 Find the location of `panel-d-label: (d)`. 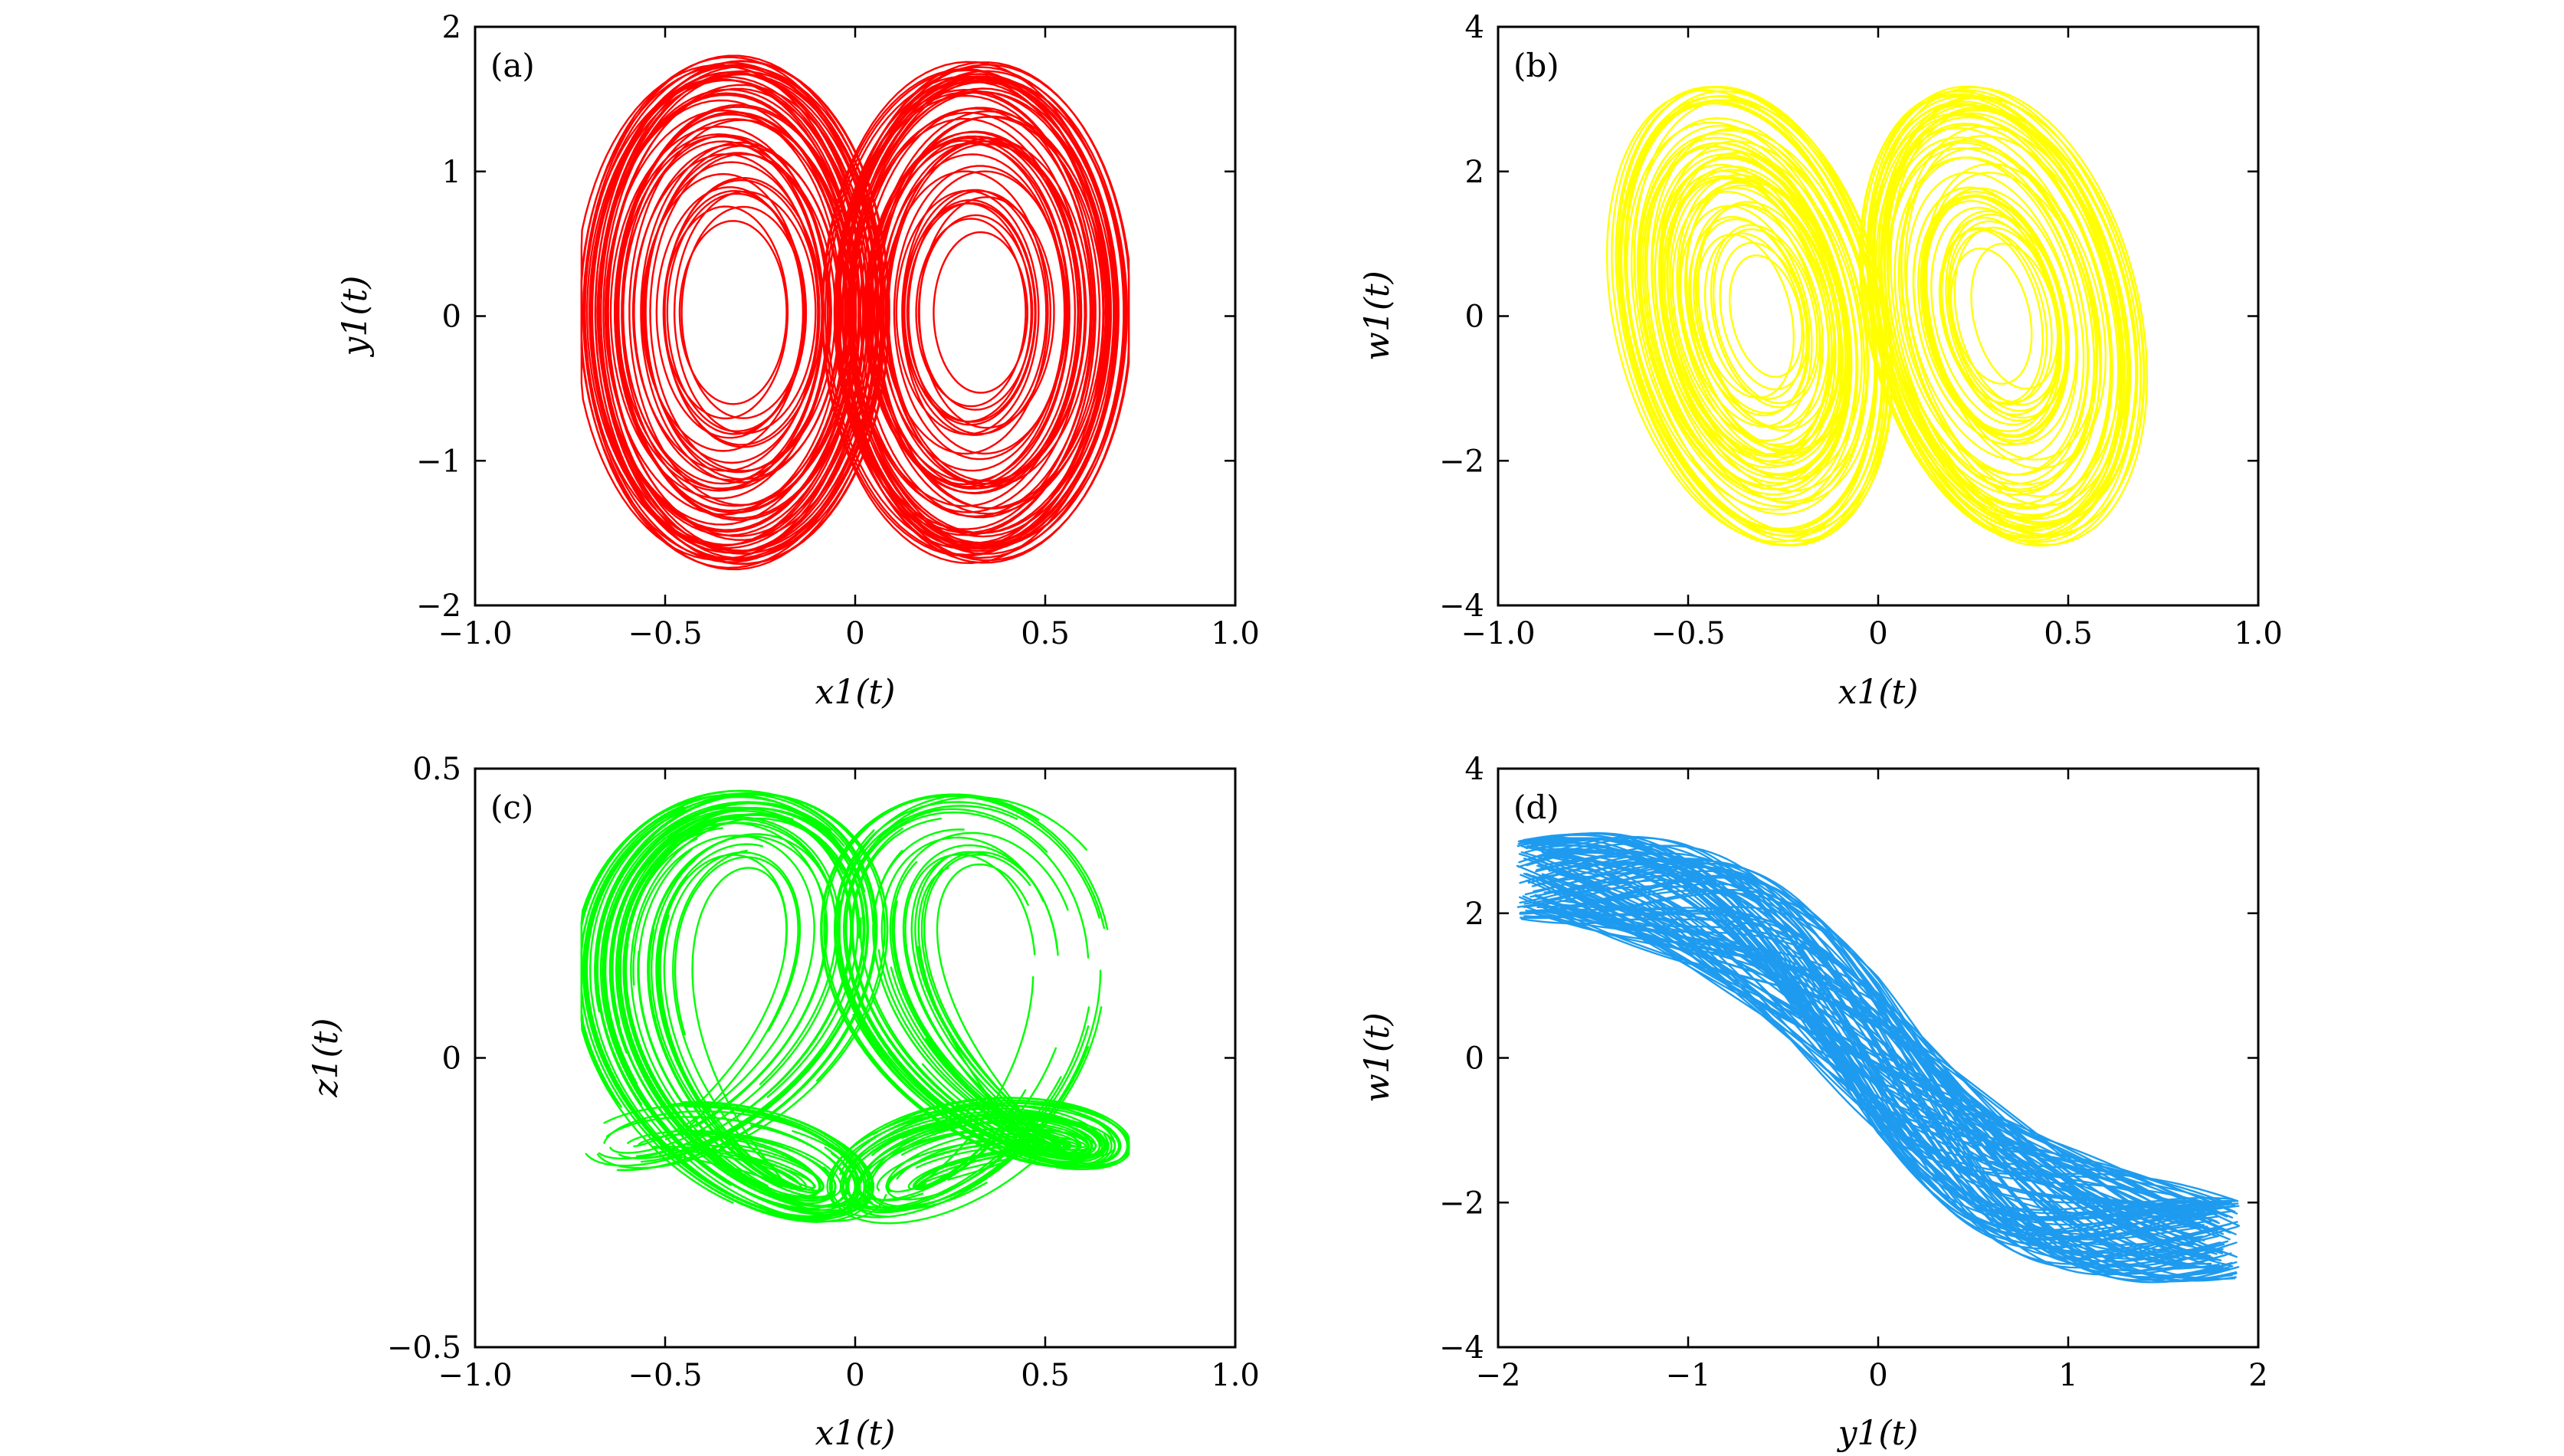

panel-d-label: (d) is located at coordinates (1536, 807).